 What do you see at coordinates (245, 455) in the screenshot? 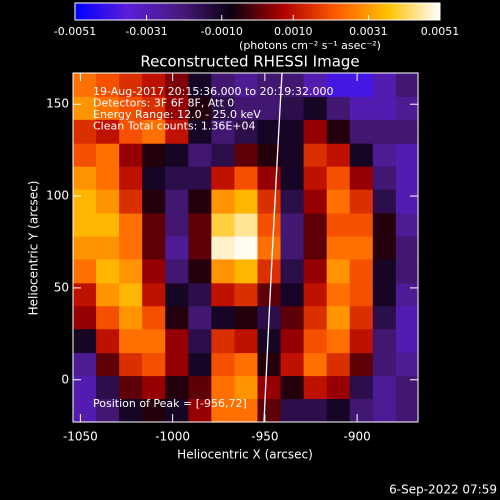
I see `x-axis-label: Heliocentric X (arcsec)` at bounding box center [245, 455].